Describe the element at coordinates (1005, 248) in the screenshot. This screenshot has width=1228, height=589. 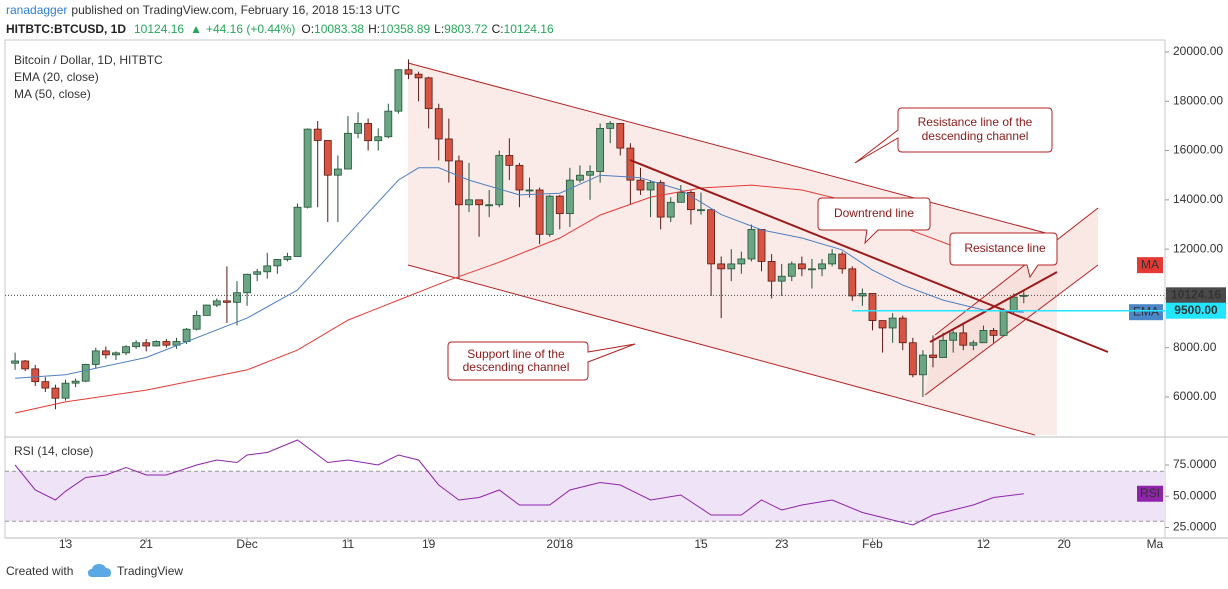
I see `callout-text: Resistance line` at that location.